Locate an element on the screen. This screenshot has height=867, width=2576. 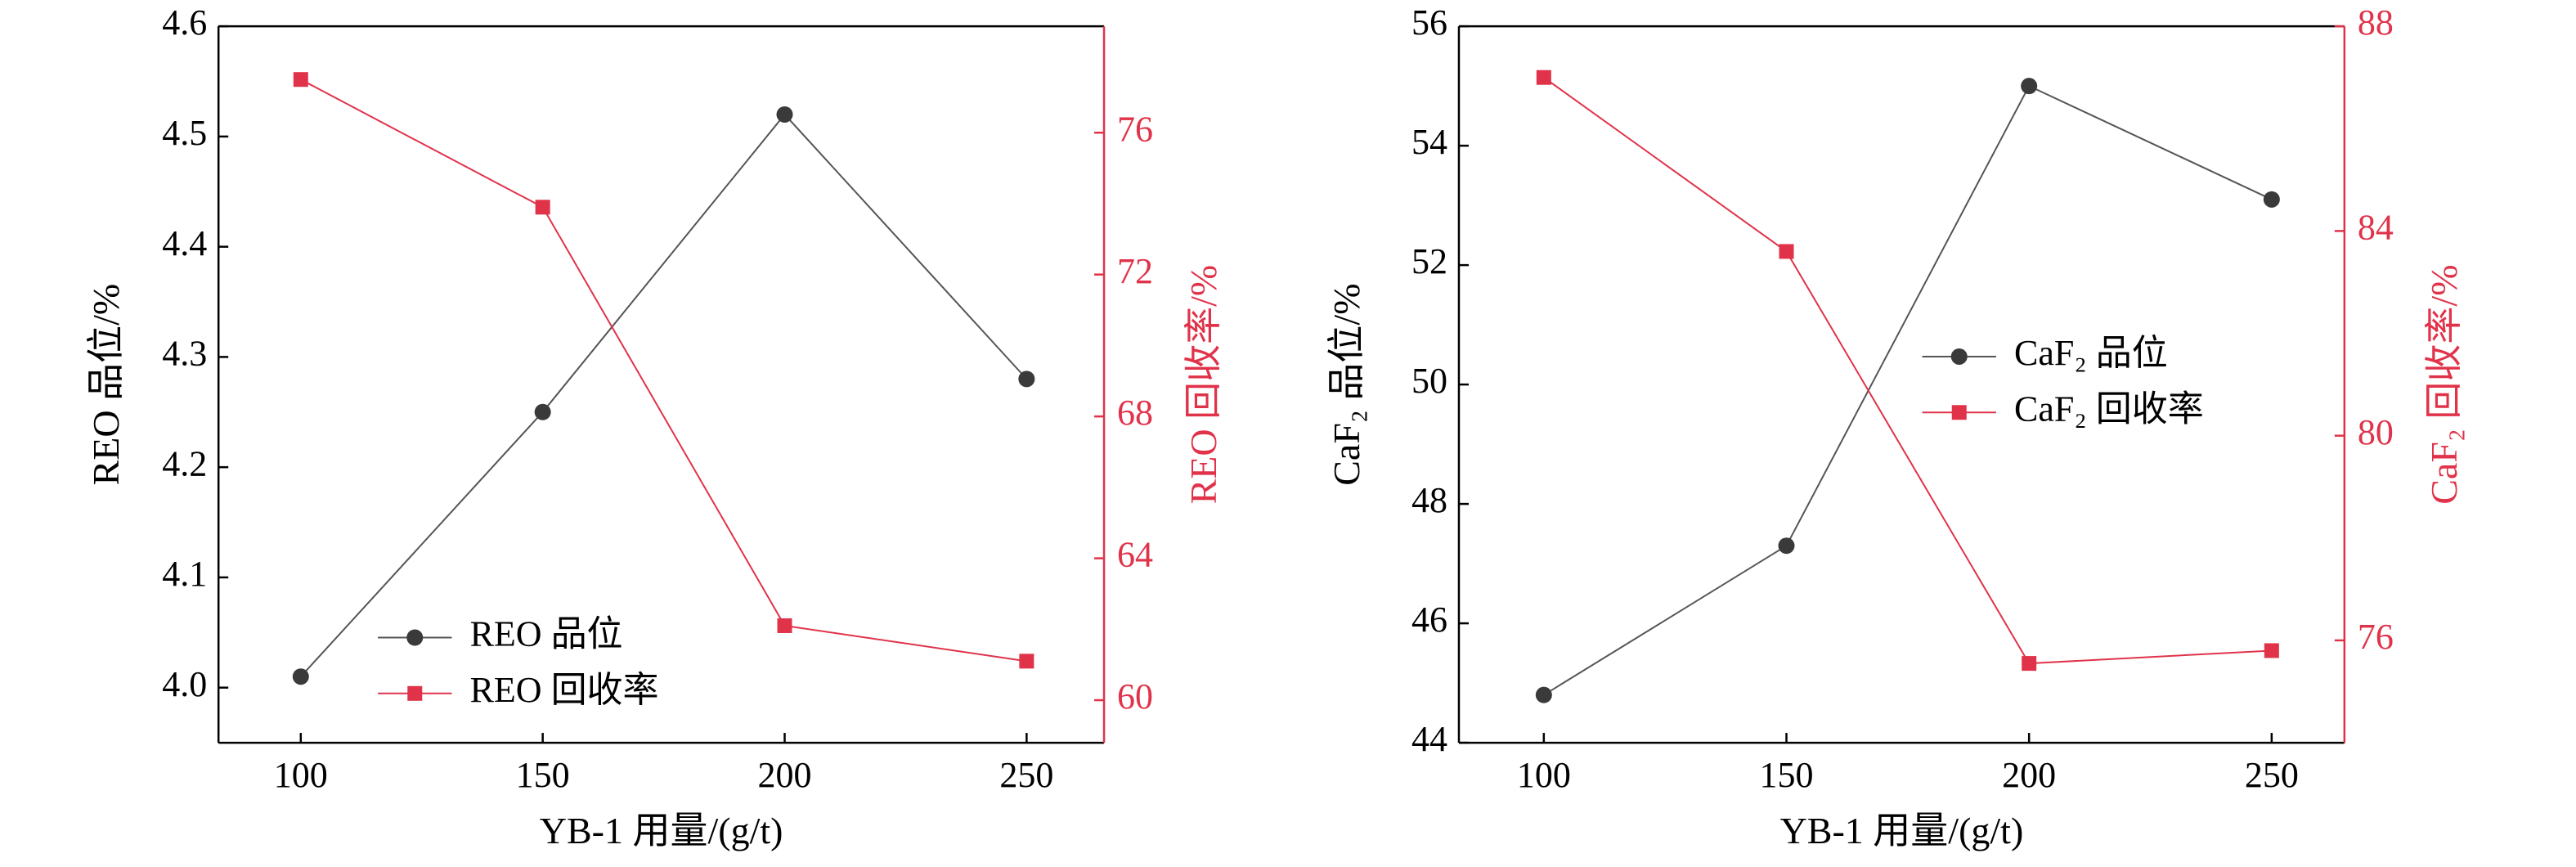
legend-label: CaF₂ 回收率 is located at coordinates (2109, 409).